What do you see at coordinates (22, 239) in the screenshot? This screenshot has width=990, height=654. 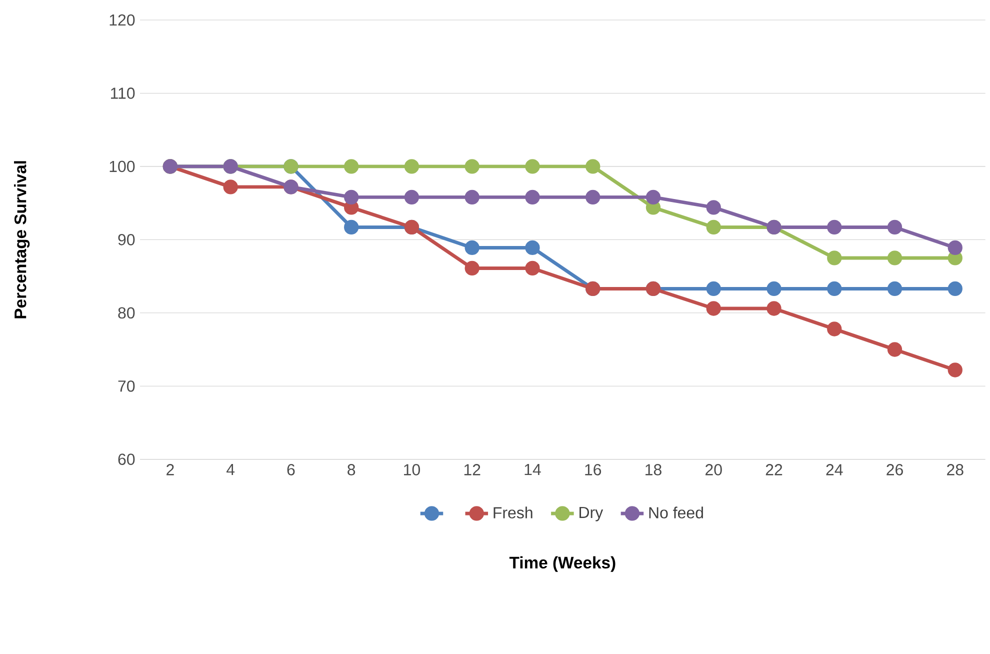 I see `y-axis-title: Percentage Survival` at bounding box center [22, 239].